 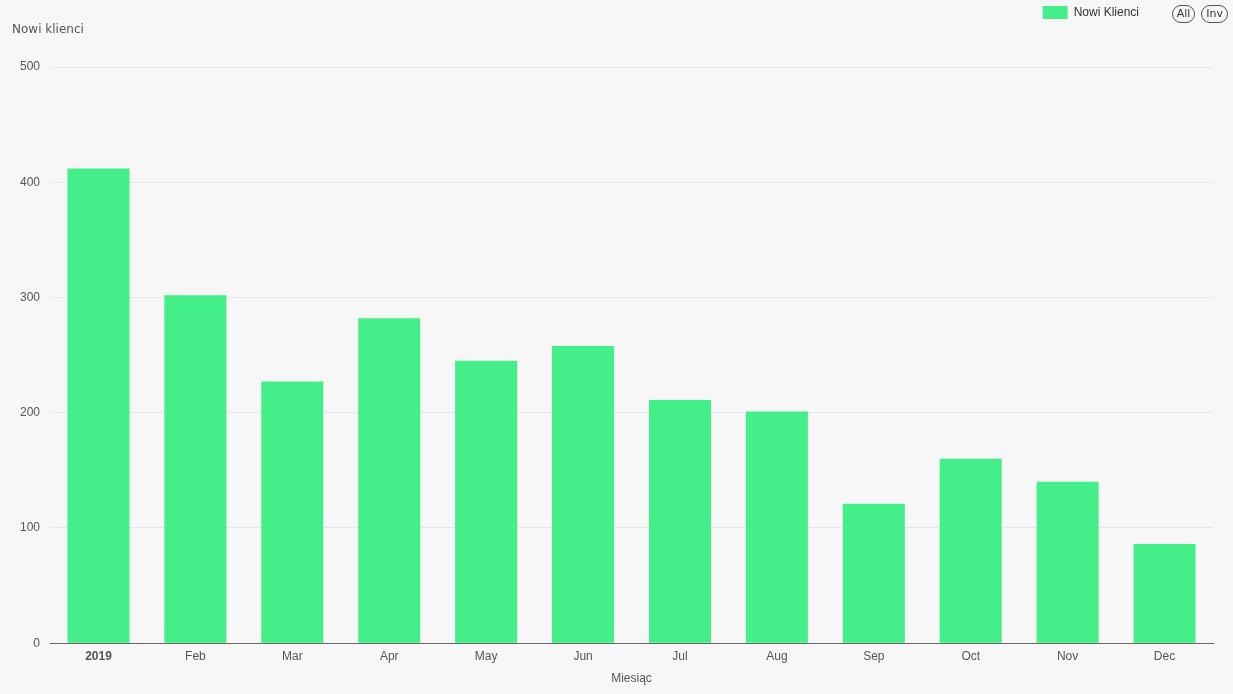 What do you see at coordinates (292, 655) in the screenshot?
I see `x-tick-label: Mar` at bounding box center [292, 655].